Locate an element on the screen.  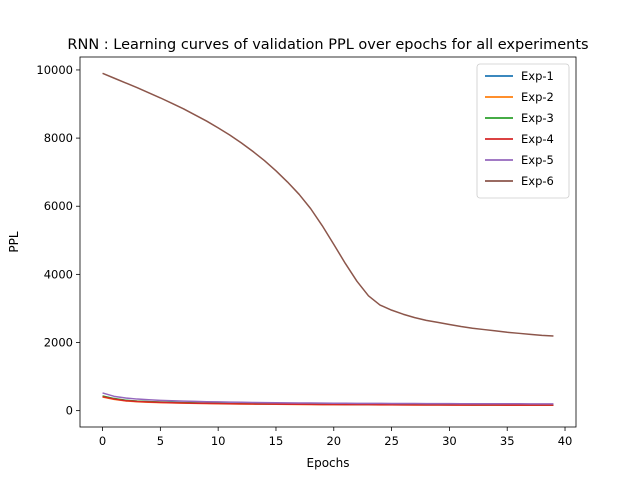
legend-entry: Exp-3 is located at coordinates (537, 118).